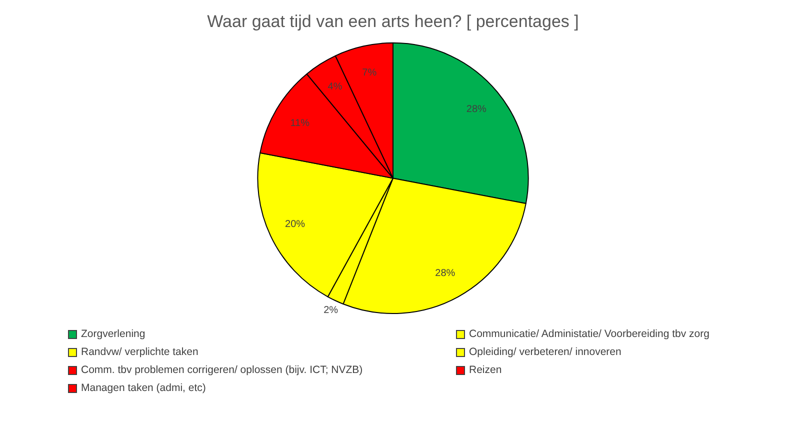  Describe the element at coordinates (331, 310) in the screenshot. I see `data-label: 2%` at that location.